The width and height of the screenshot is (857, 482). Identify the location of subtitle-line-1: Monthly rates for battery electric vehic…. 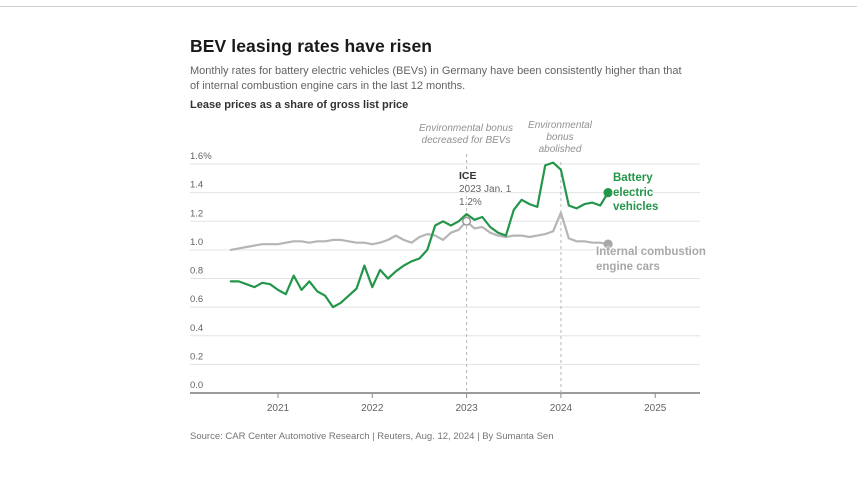
(436, 71).